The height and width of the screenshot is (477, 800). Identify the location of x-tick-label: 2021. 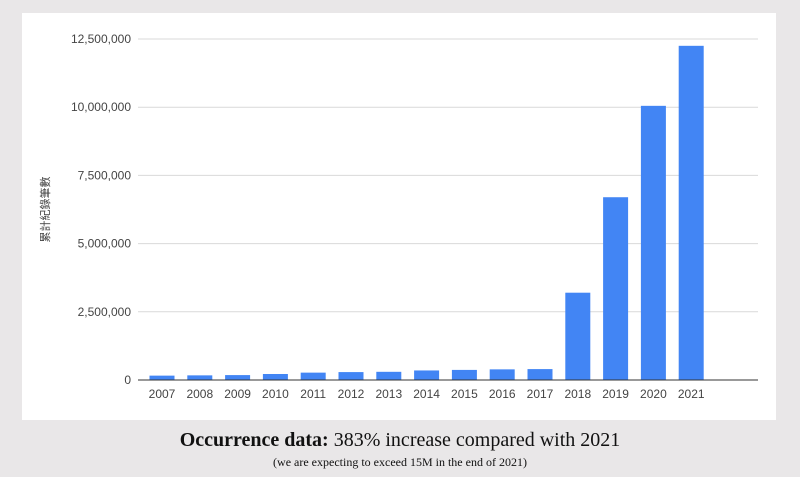
(691, 394).